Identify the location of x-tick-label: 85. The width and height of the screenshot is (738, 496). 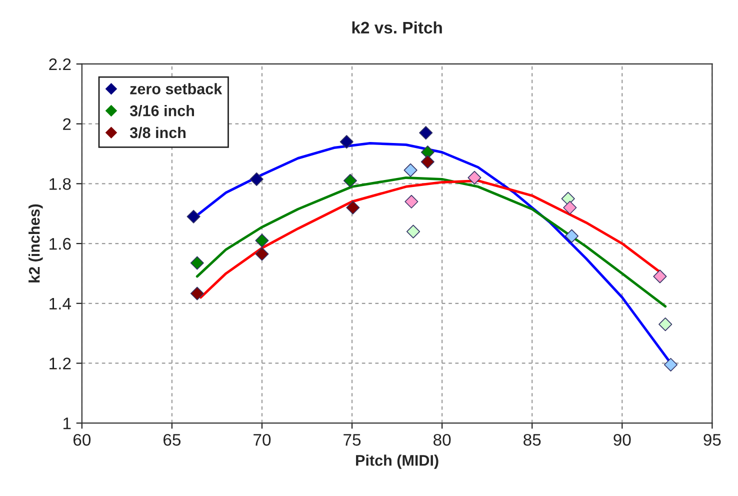
(532, 440).